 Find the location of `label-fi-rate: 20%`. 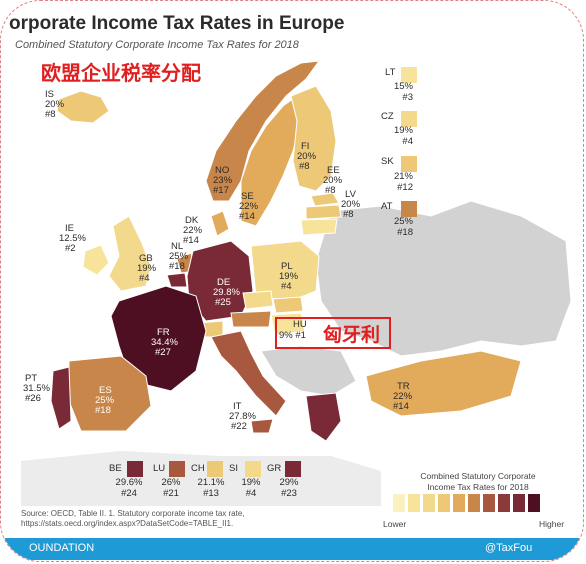

label-fi-rate: 20% is located at coordinates (307, 156).